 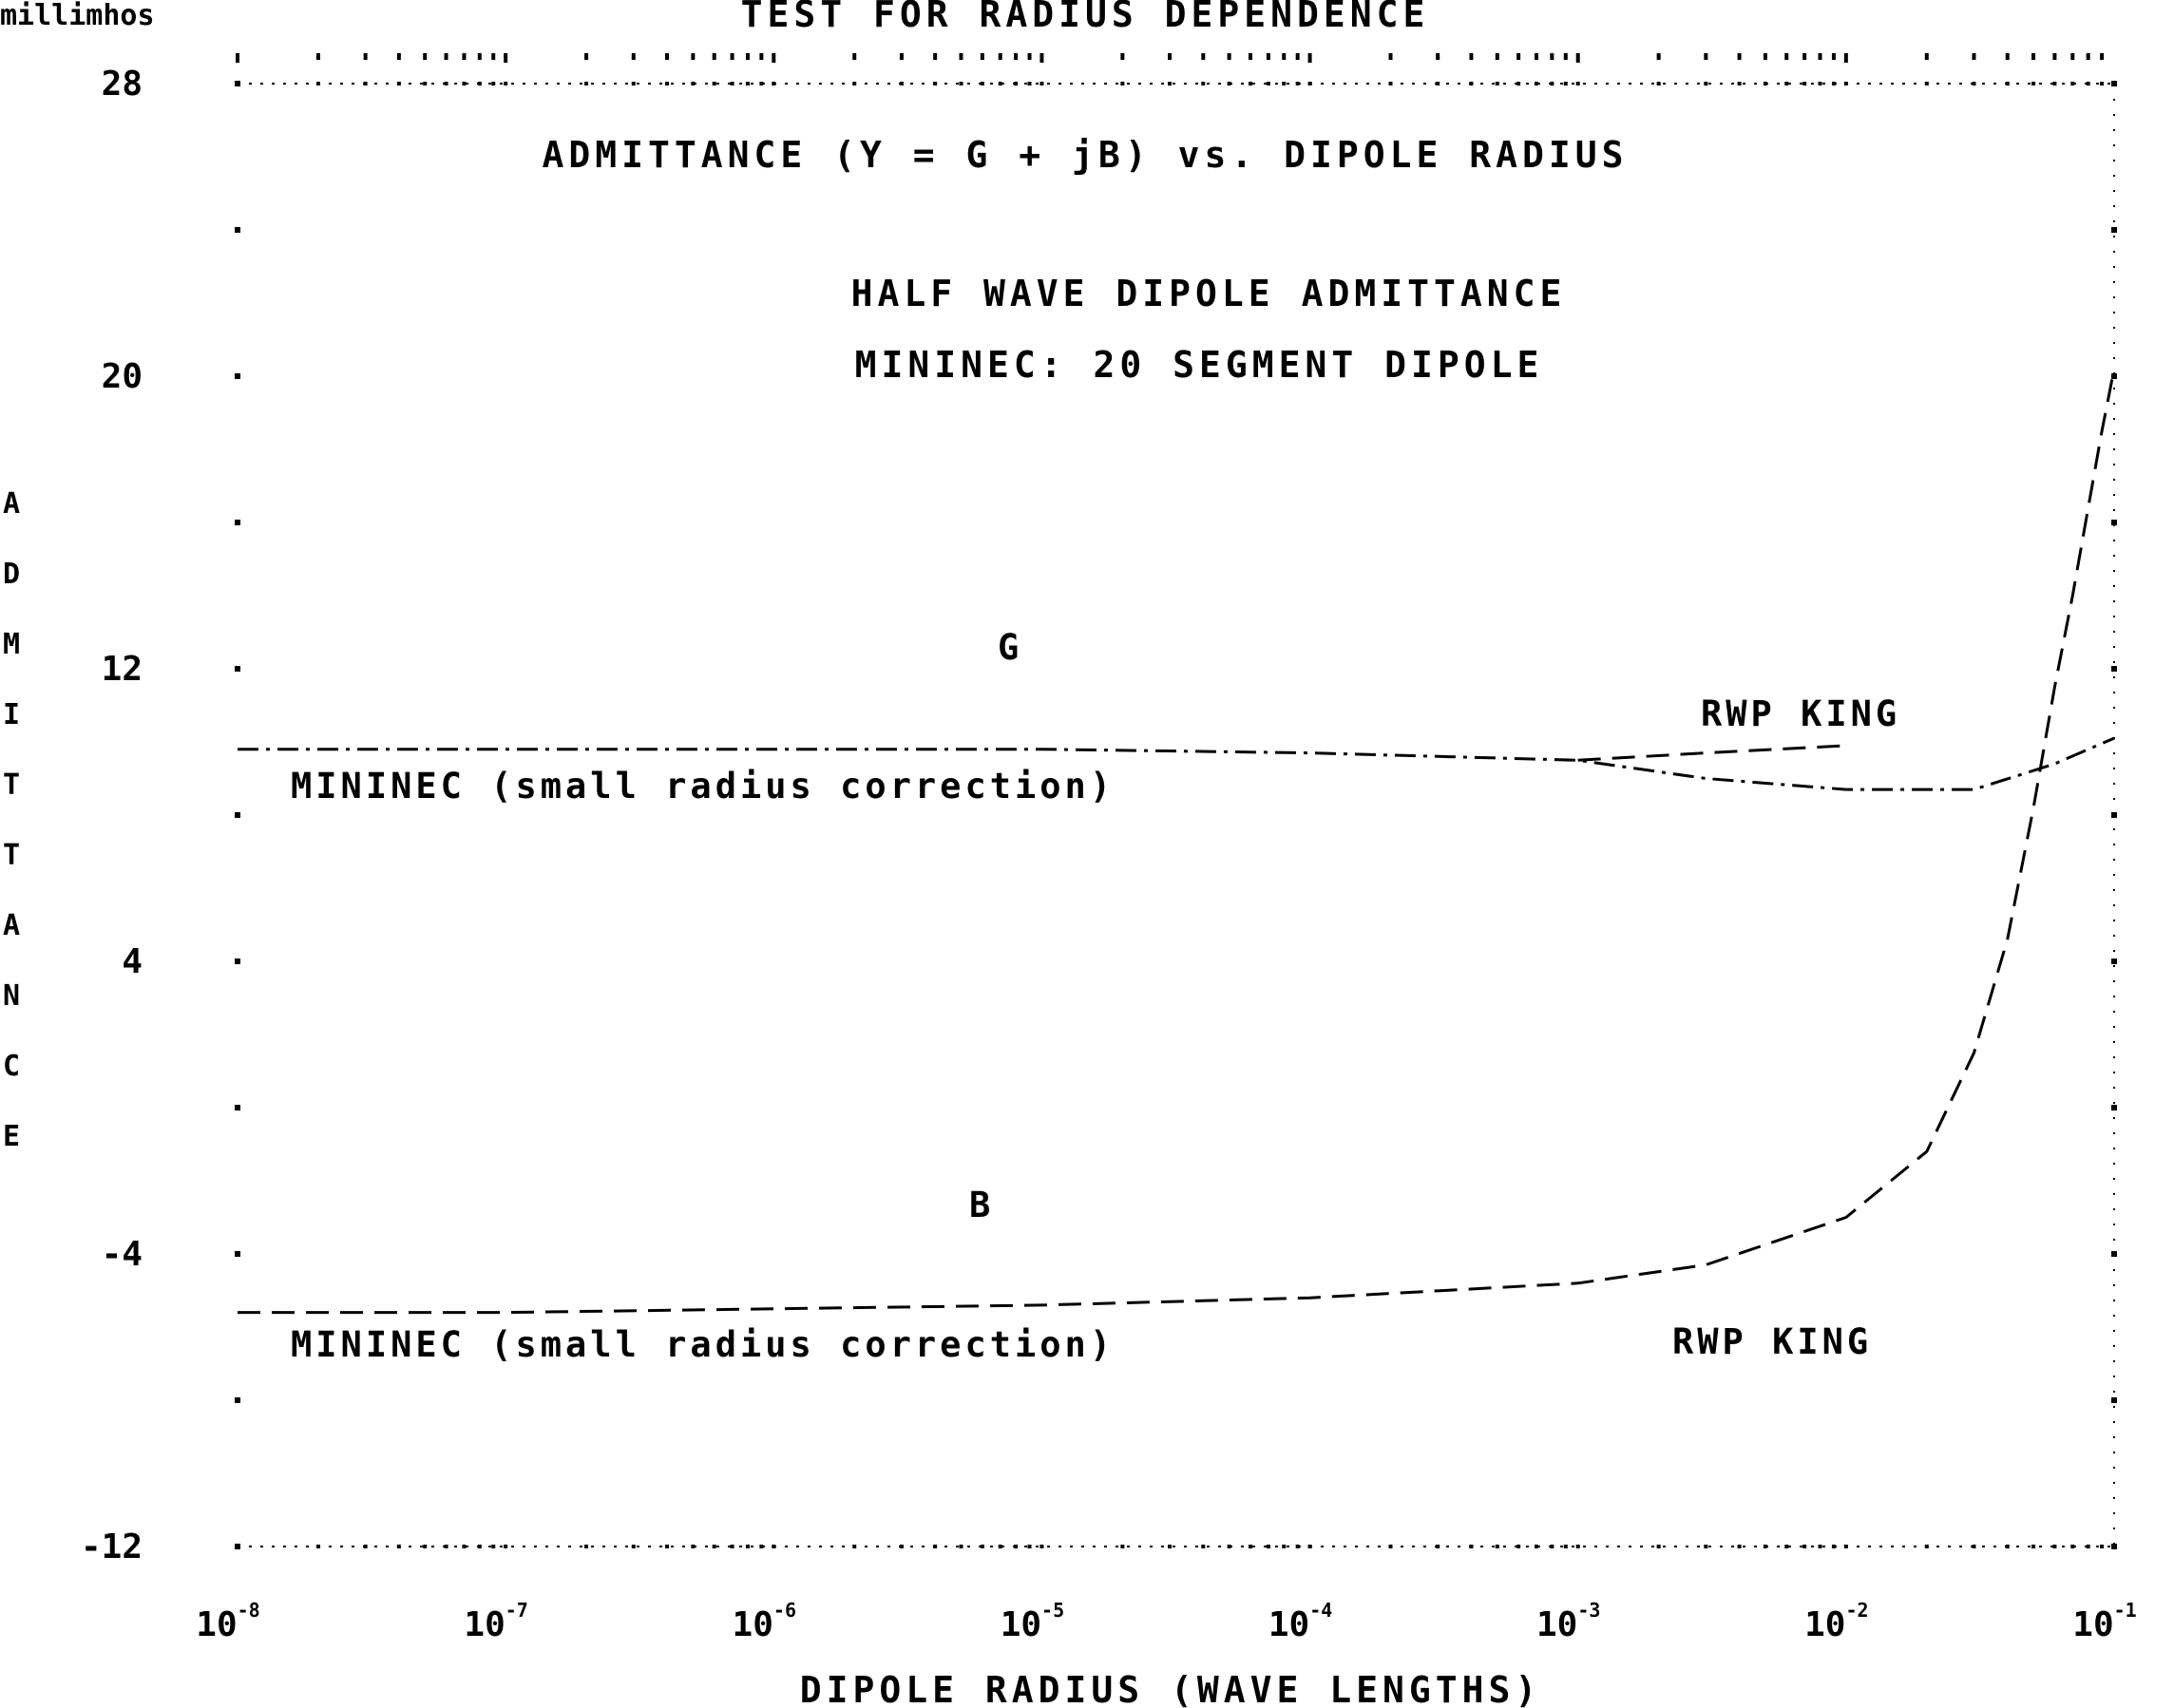 I want to click on x-tick-label: 10⁻⁸, so click(x=227, y=1621).